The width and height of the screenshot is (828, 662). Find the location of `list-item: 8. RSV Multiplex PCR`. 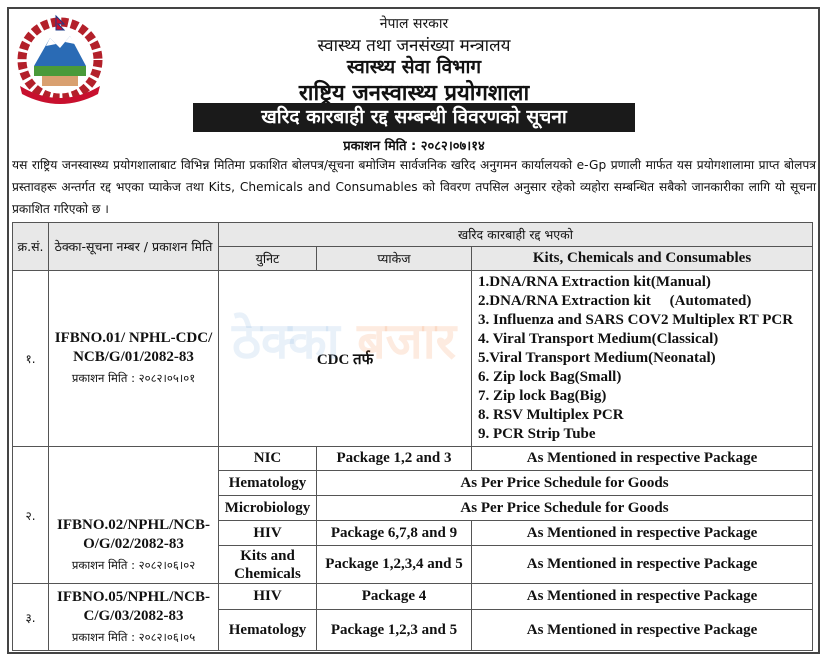

list-item: 8. RSV Multiplex PCR is located at coordinates (551, 415).